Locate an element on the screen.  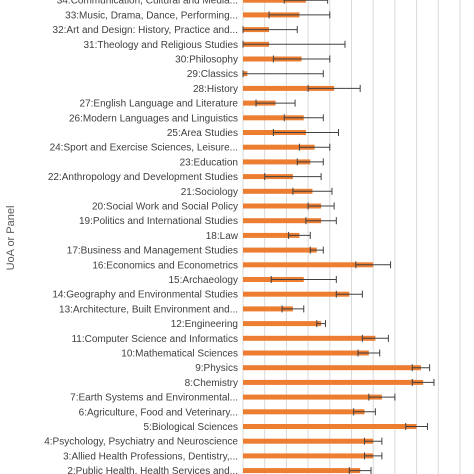
category-label: 9:Physics is located at coordinates (216, 368).